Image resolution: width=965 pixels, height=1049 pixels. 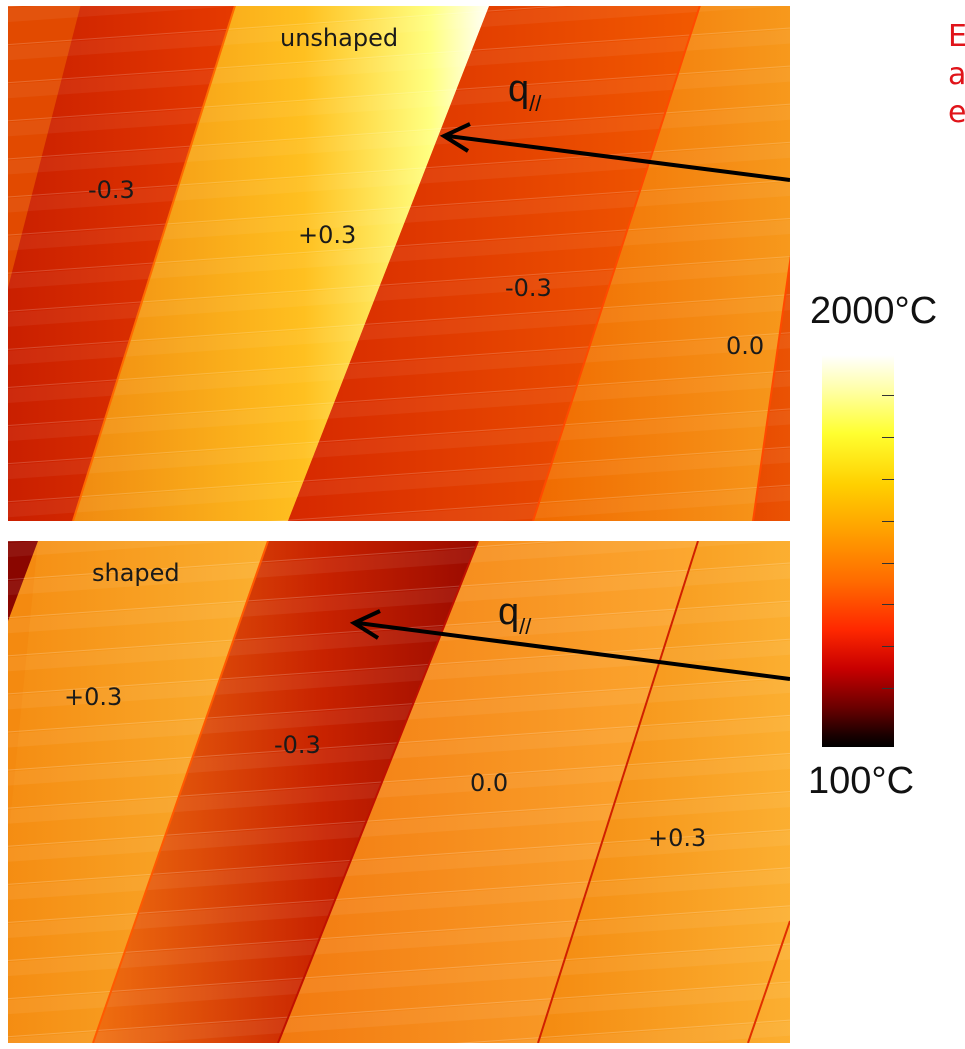 I want to click on flux-label-bottom: q//, so click(x=515, y=615).